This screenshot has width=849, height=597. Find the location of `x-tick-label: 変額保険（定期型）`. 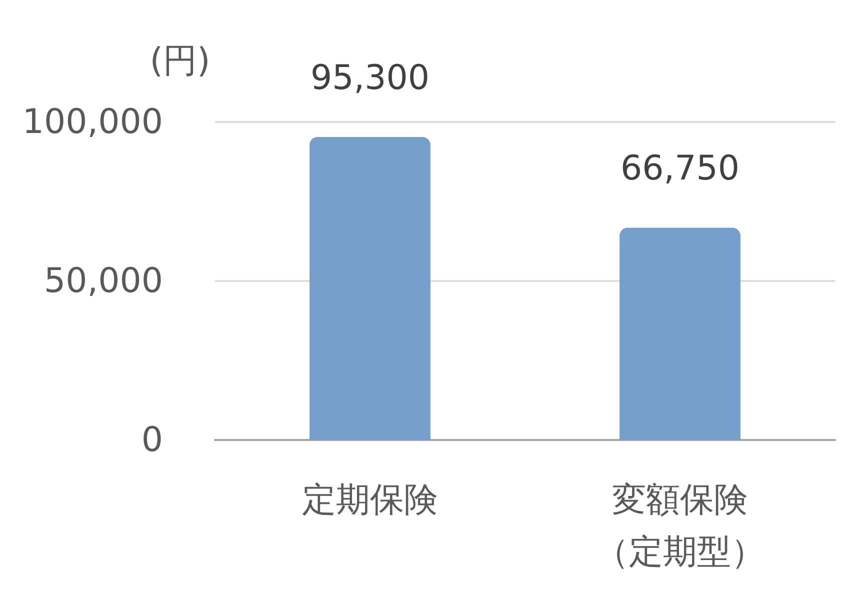

x-tick-label: 変額保険（定期型） is located at coordinates (680, 526).